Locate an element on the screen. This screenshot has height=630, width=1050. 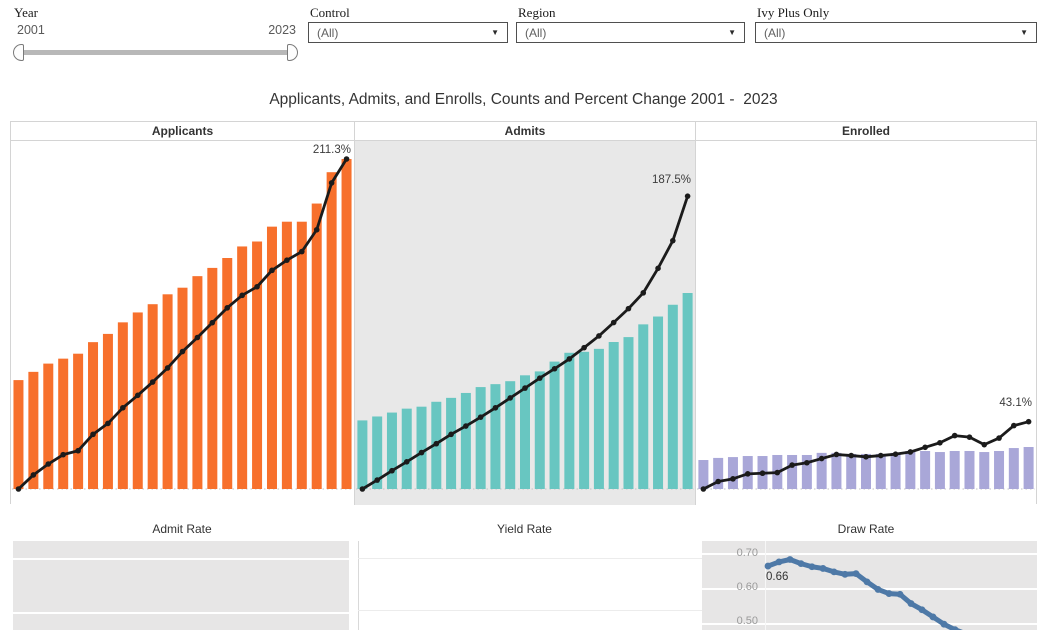
enrolled-panel-header: Enrolled is located at coordinates (866, 131).